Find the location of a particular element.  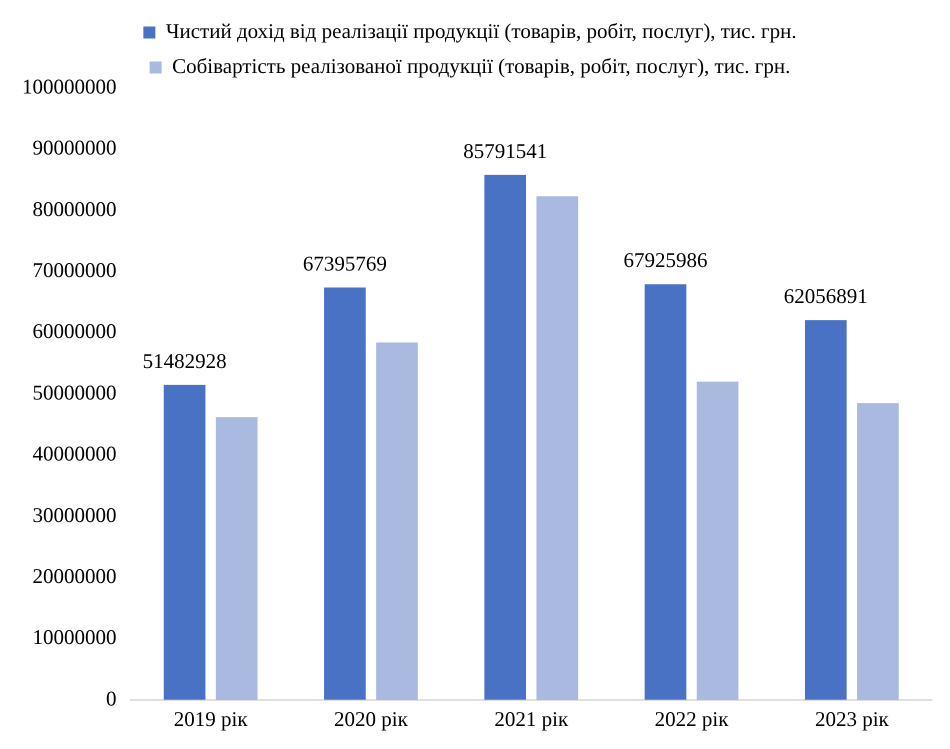

legend-label: Чистий дохід від реалізації продукції (товарів, робіт, послуг), тис. грн. is located at coordinates (481, 31).